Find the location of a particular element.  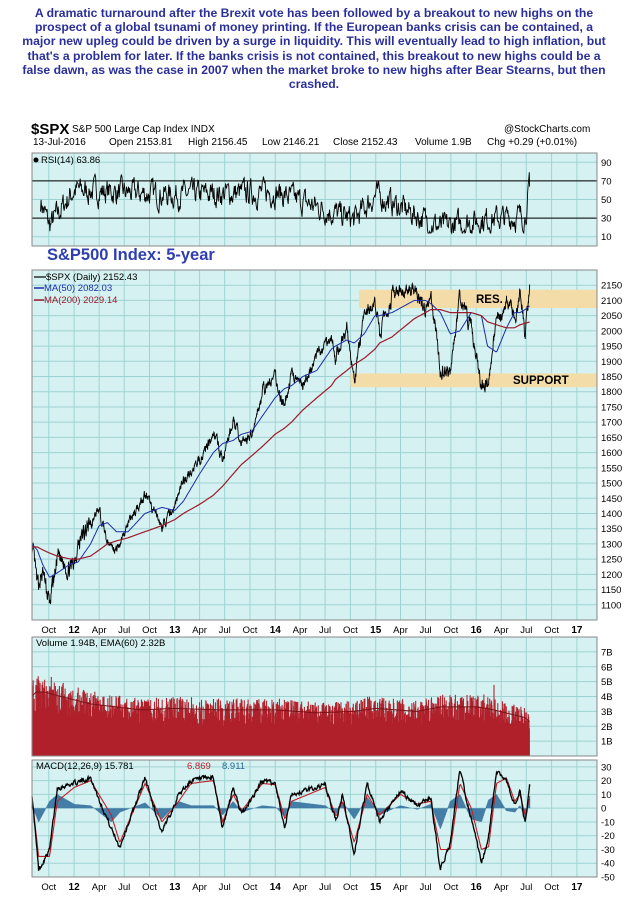

macd-xtick-label: 14 is located at coordinates (276, 887).